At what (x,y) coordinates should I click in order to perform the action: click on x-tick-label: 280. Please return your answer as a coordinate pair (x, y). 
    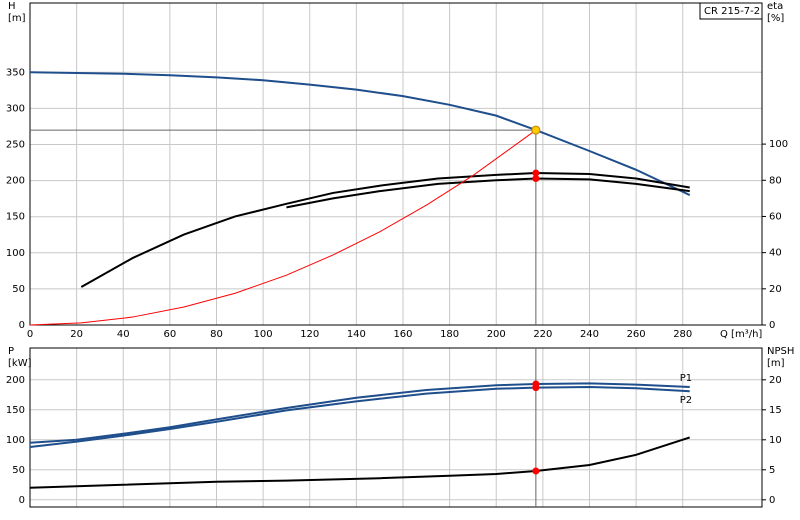
    Looking at the image, I should click on (682, 334).